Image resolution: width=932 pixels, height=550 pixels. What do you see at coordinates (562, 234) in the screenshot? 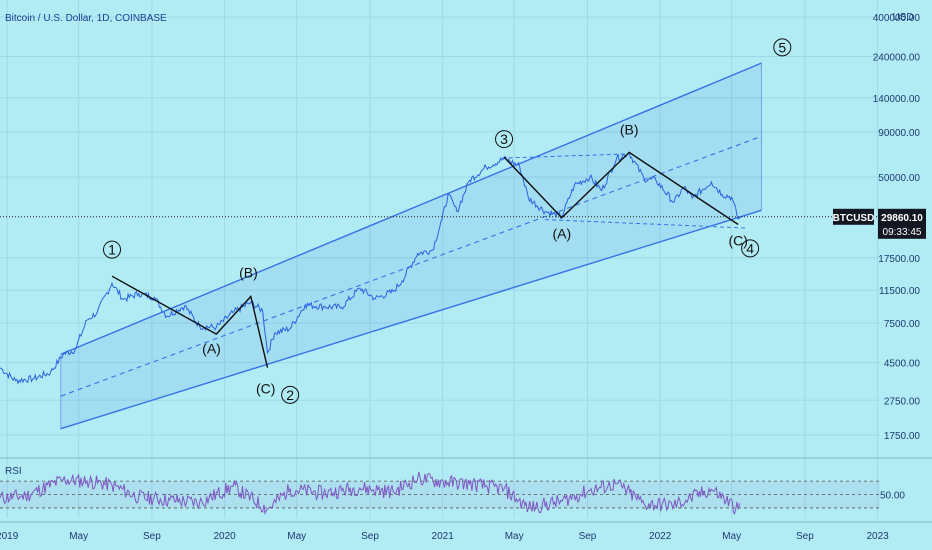
I see `wave-label-6: (A)` at bounding box center [562, 234].